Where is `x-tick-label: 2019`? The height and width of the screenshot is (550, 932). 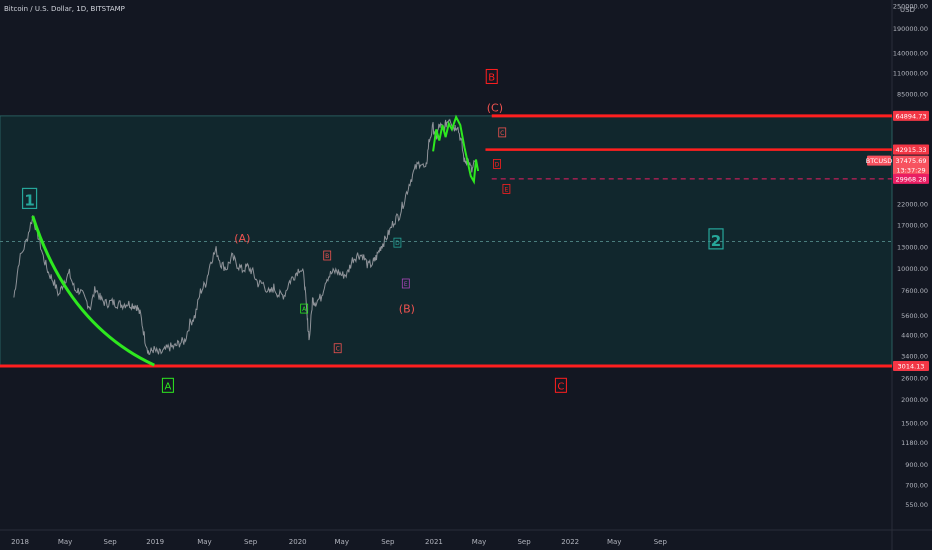 x-tick-label: 2019 is located at coordinates (155, 542).